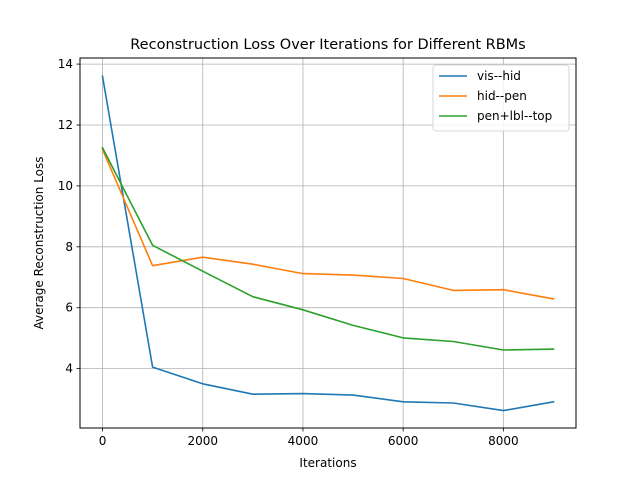  What do you see at coordinates (69, 247) in the screenshot?
I see `y-tick-label: 8` at bounding box center [69, 247].